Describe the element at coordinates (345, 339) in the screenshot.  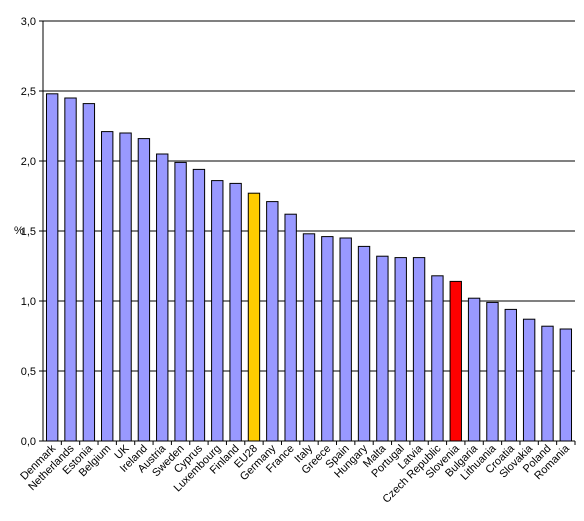
I see `bar-spain` at that location.